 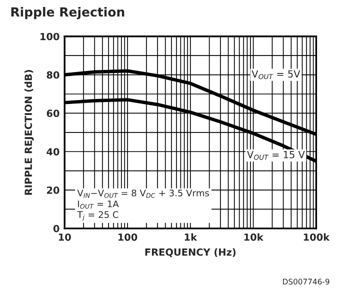 What do you see at coordinates (53, 152) in the screenshot?
I see `y-tick-label: 40` at bounding box center [53, 152].